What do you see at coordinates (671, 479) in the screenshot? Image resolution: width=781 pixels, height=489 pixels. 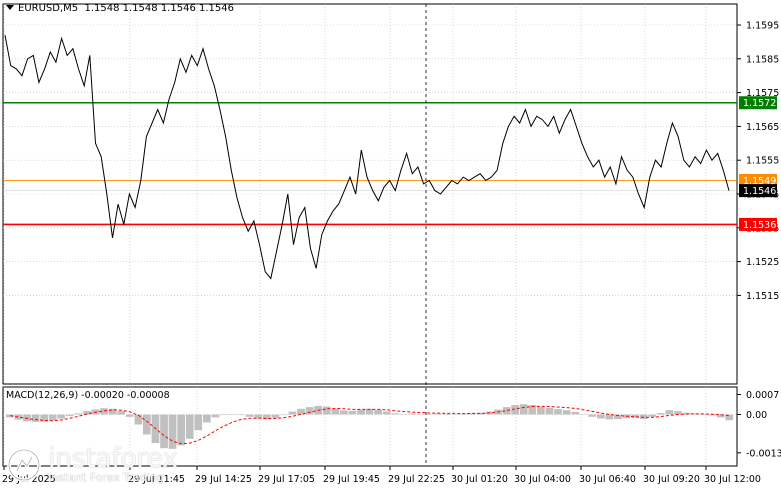 I see `x-tick-label: 30 Jul 09:20` at bounding box center [671, 479].